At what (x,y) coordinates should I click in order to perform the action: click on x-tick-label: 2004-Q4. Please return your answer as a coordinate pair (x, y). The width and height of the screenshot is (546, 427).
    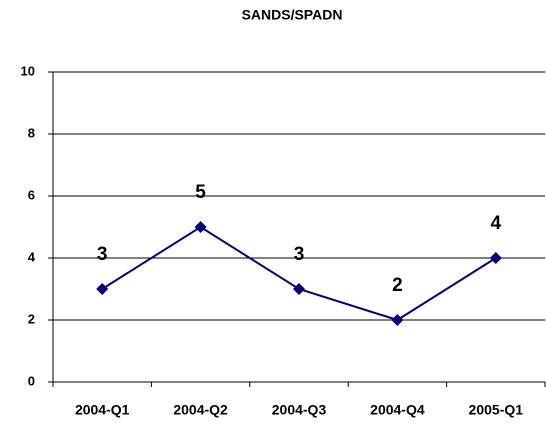
    Looking at the image, I should click on (397, 410).